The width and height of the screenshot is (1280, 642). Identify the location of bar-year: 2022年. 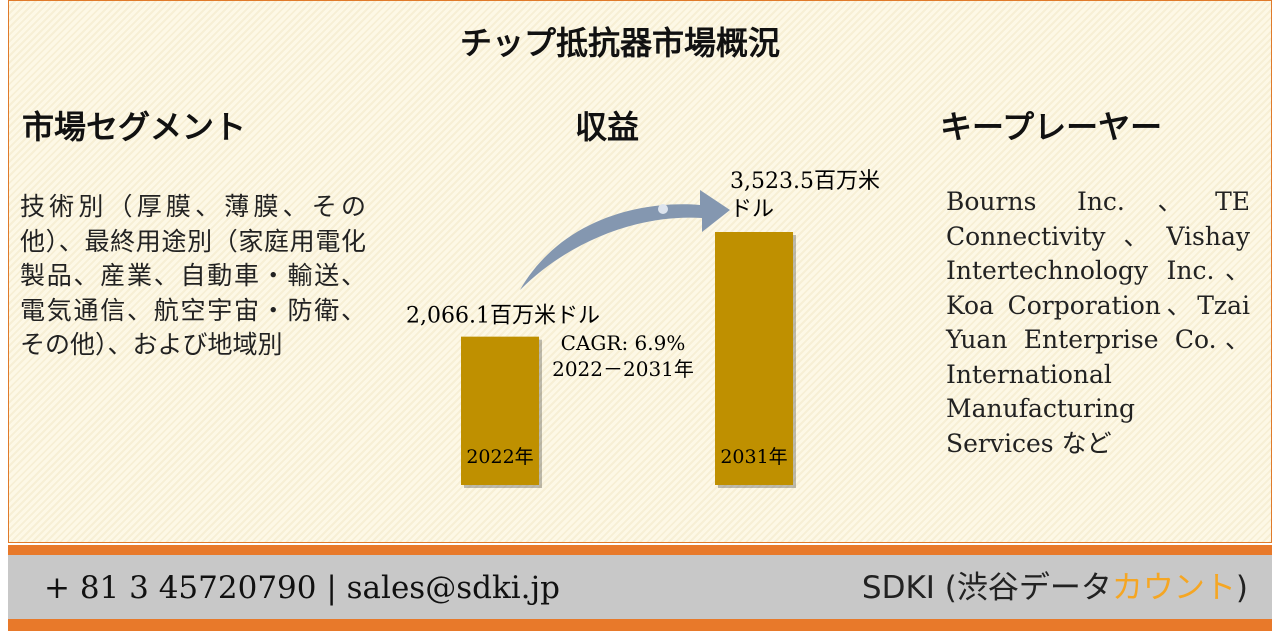
(499, 457).